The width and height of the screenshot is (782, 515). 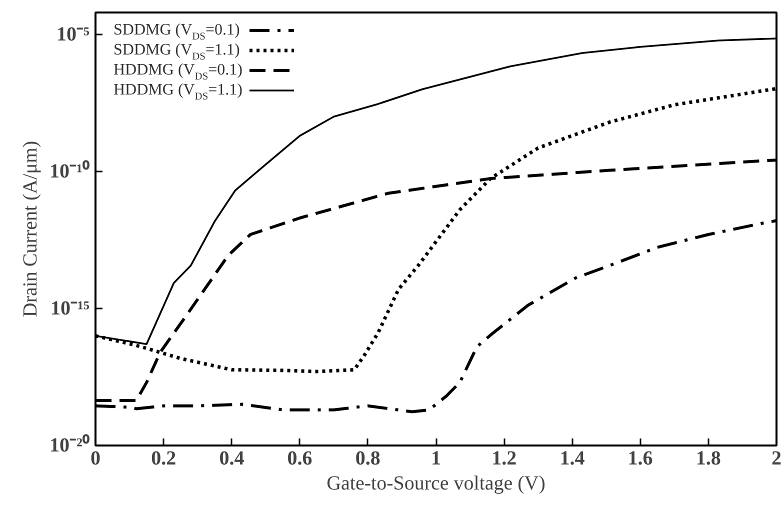 What do you see at coordinates (436, 483) in the screenshot?
I see `x-axis-title: Gate-to-Source voltage (V)` at bounding box center [436, 483].